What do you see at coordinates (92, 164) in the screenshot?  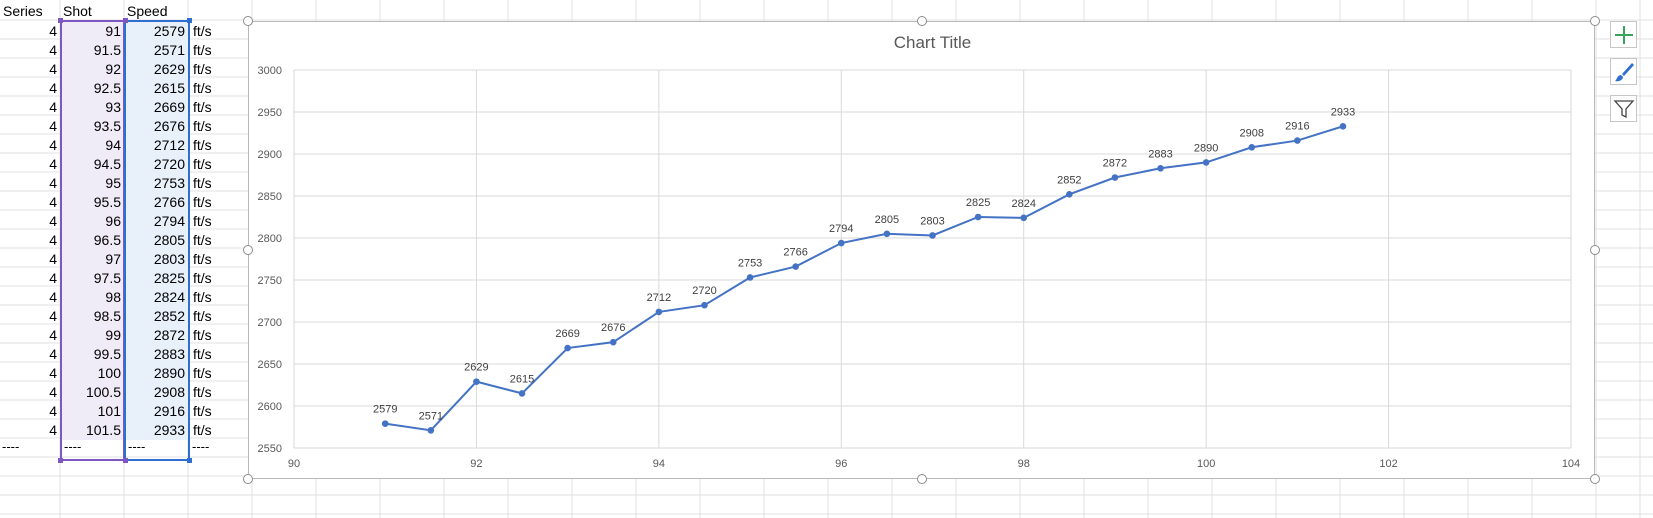 I see `shot-cell: 94.5` at bounding box center [92, 164].